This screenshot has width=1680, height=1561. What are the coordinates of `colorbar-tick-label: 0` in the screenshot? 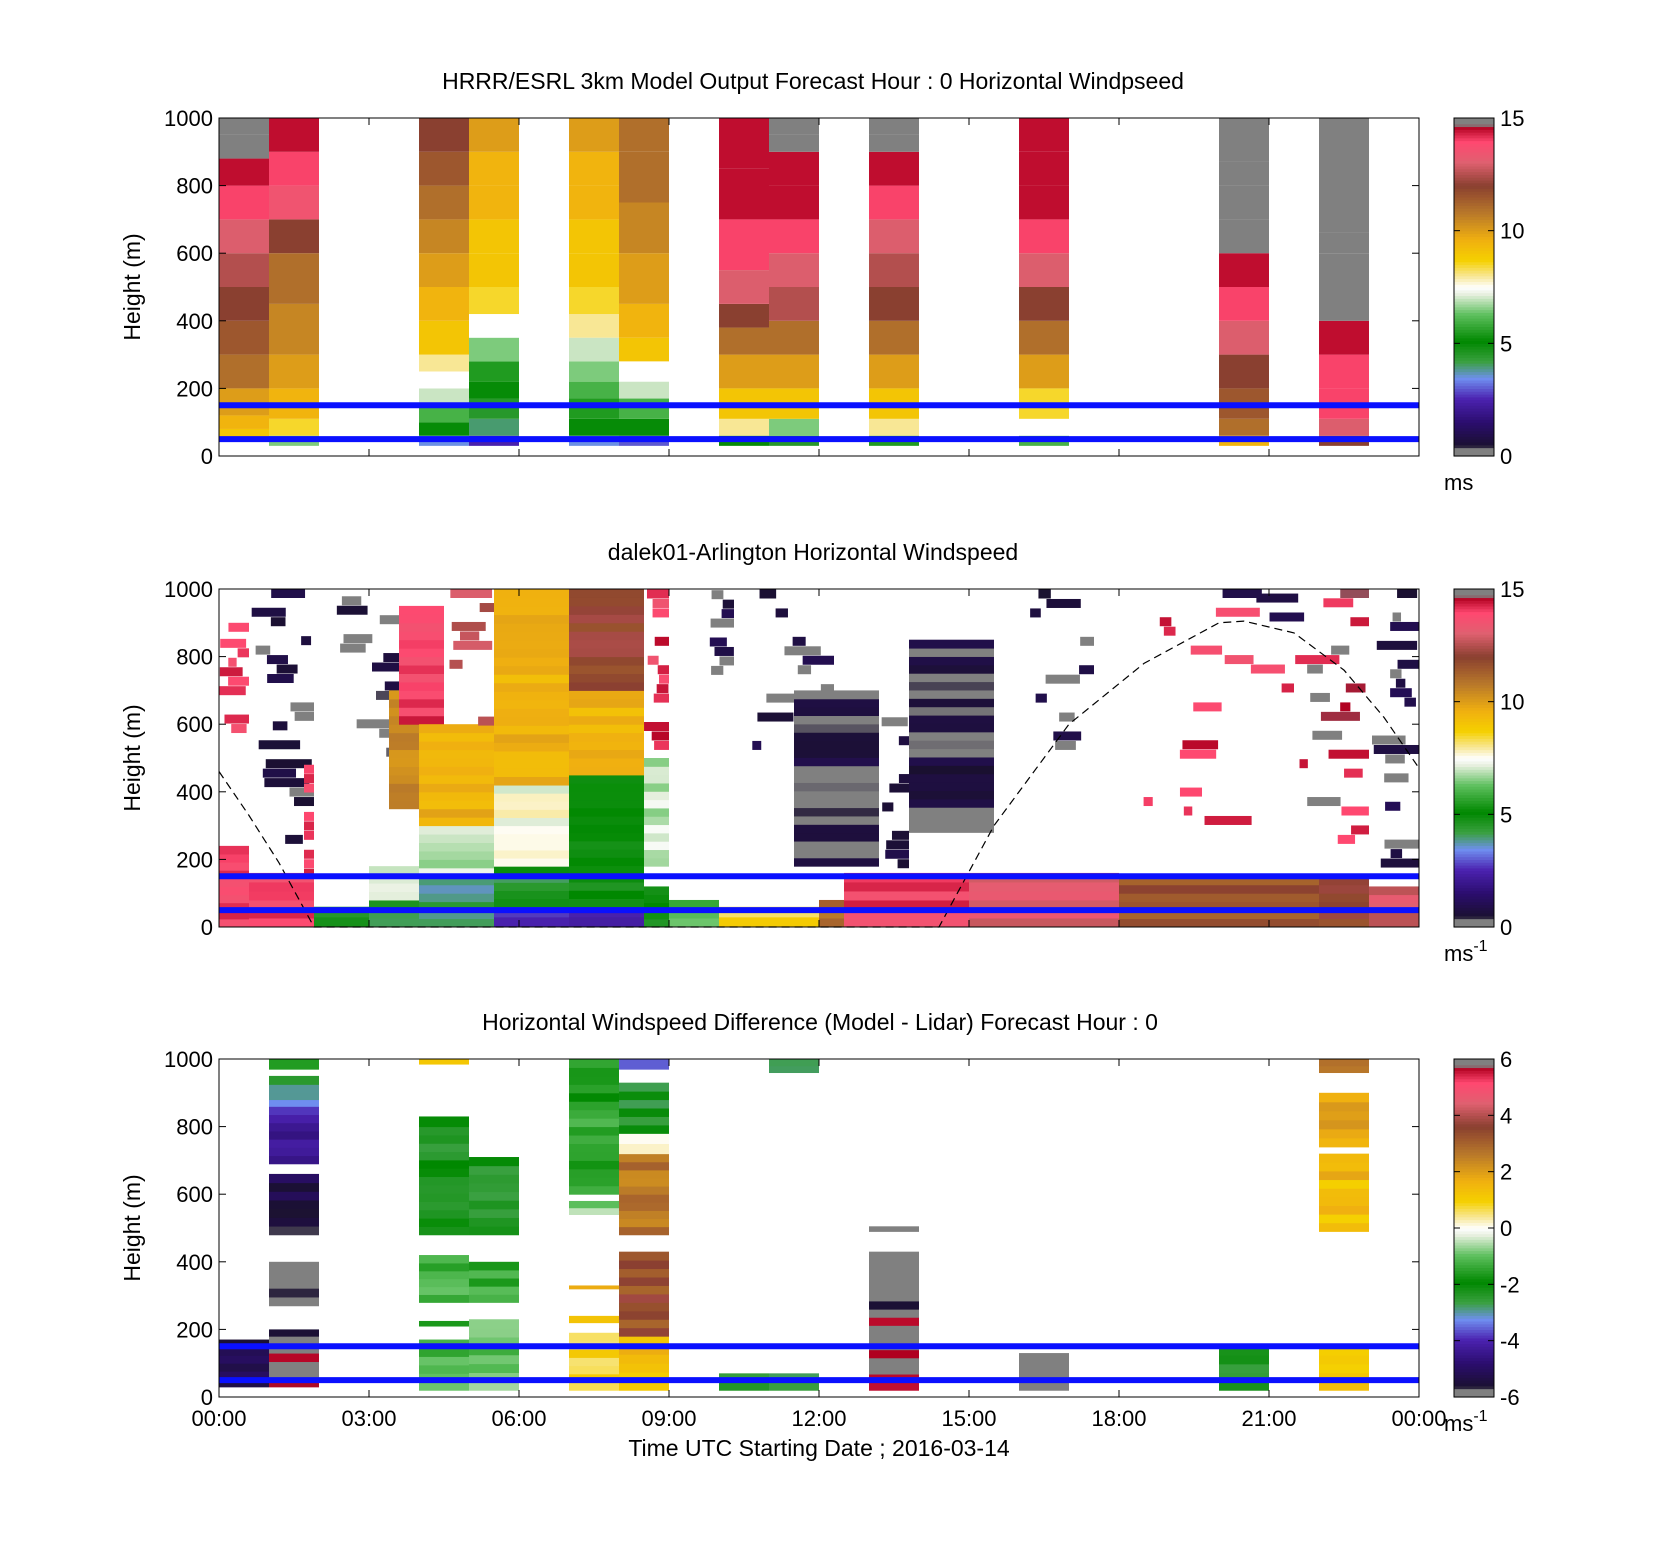 It's located at (1506, 1228).